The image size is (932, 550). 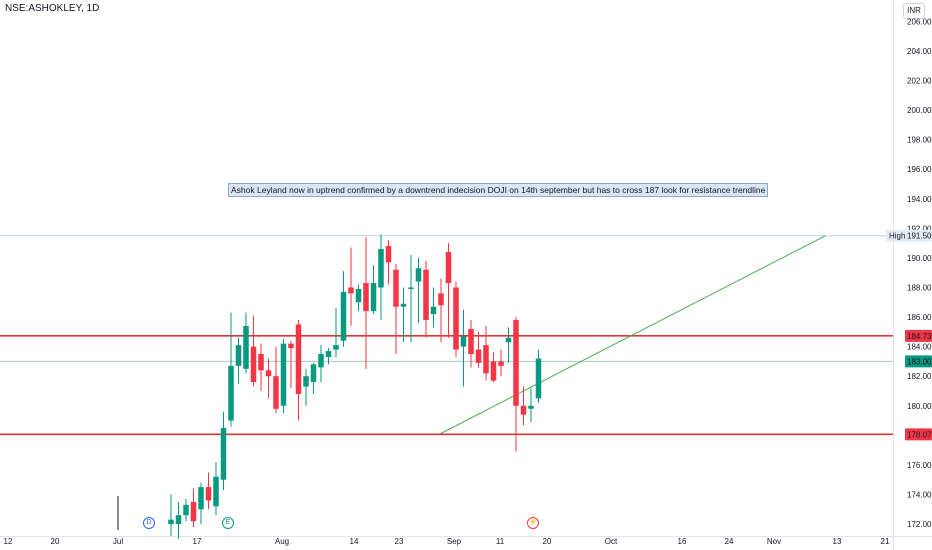 I want to click on price-tick-label: 204.00, so click(x=919, y=51).